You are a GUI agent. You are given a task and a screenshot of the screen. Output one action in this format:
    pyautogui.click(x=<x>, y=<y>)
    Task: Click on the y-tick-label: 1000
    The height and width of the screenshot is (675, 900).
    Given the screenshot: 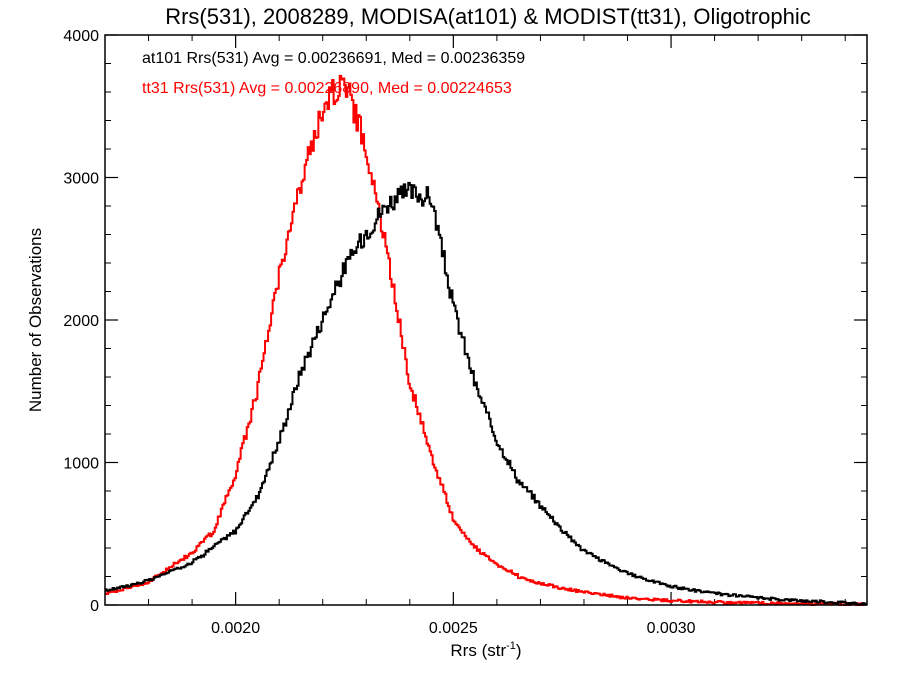 What is the action you would take?
    pyautogui.click(x=81, y=464)
    